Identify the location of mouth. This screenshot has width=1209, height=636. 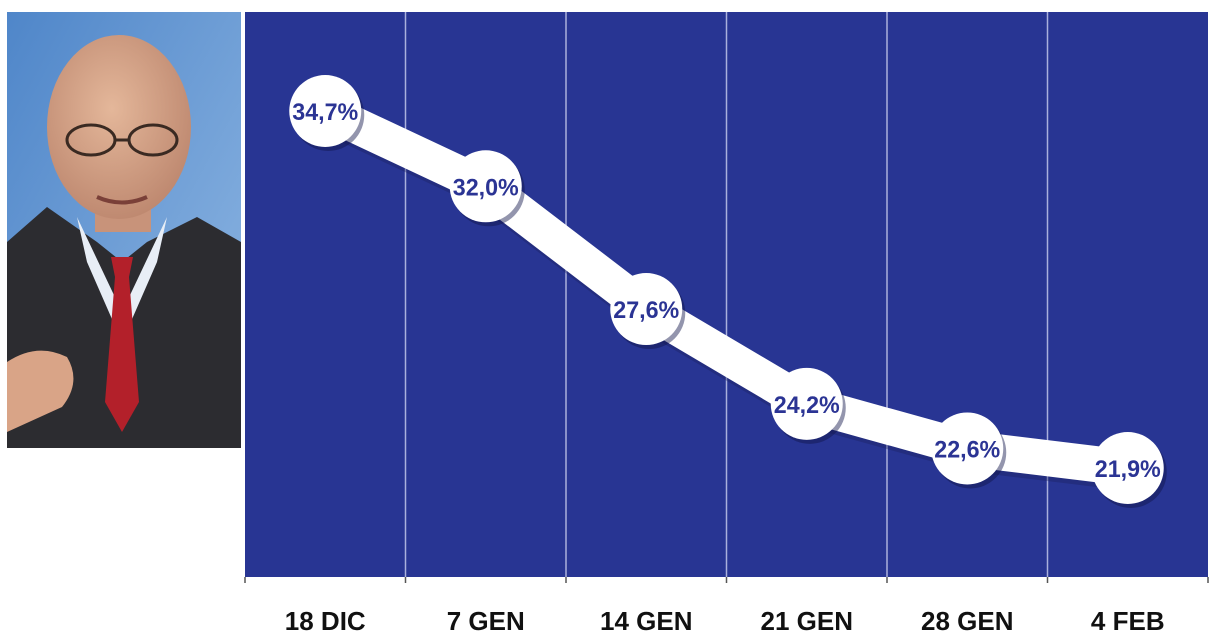
(122, 200).